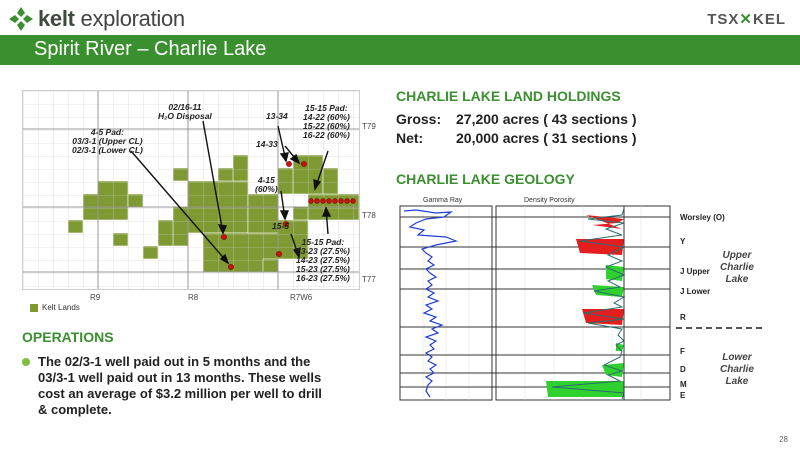 The height and width of the screenshot is (450, 800). Describe the element at coordinates (301, 297) in the screenshot. I see `range-label-r7w6: R7W6` at that location.